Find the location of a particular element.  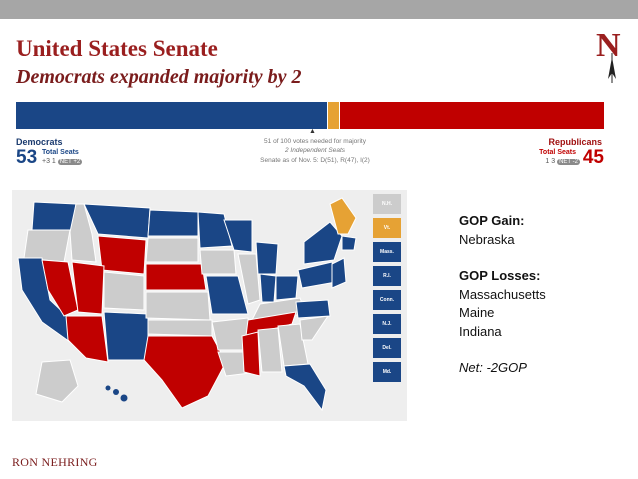

dem-changes: +3 1 NET +2 is located at coordinates (62, 161).